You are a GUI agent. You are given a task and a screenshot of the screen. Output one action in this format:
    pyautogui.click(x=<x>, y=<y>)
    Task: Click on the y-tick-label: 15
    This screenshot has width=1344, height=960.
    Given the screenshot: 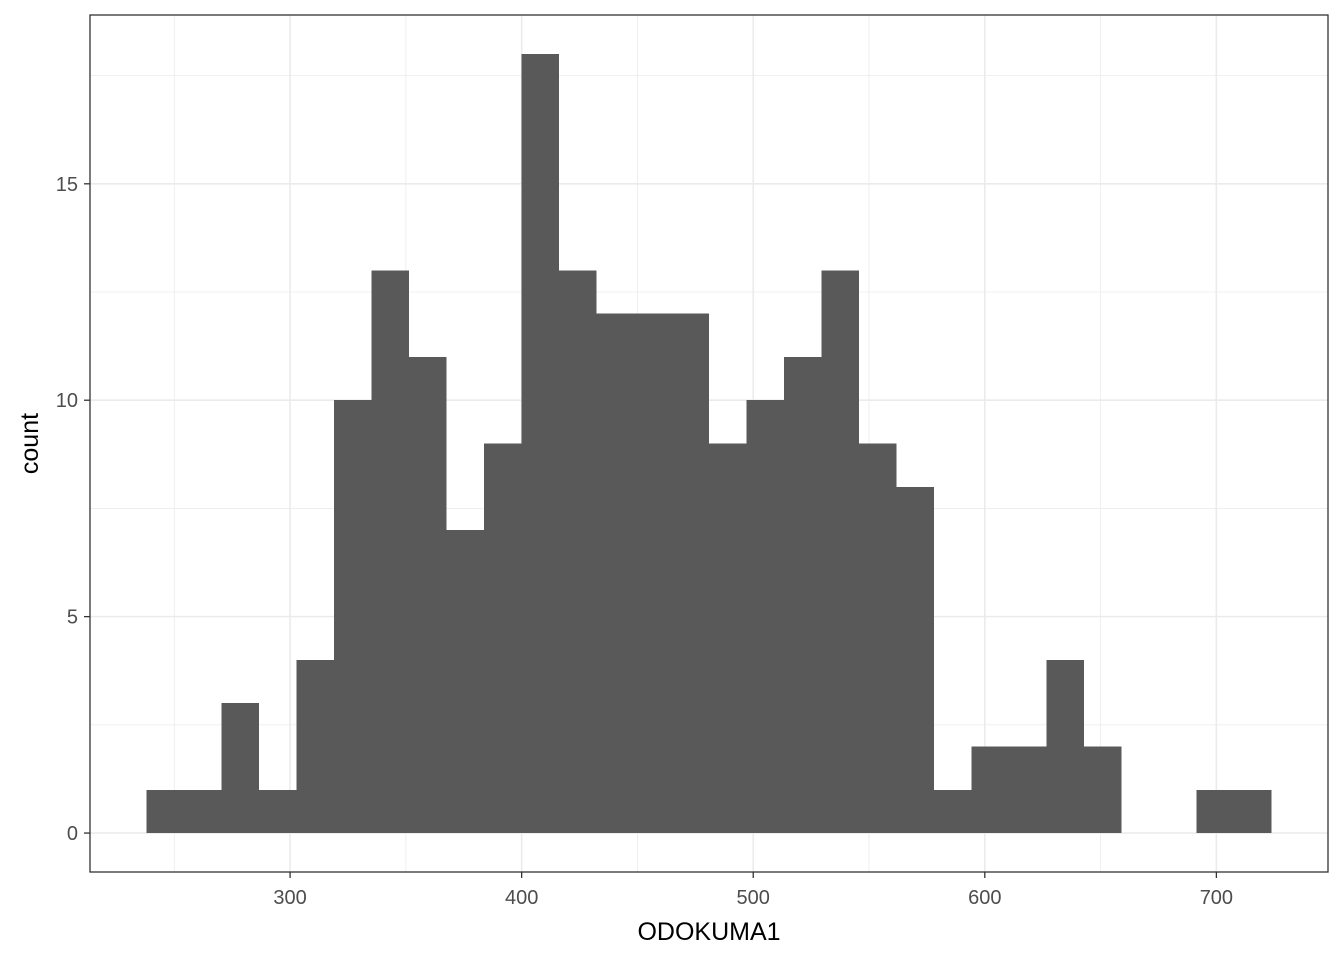 What is the action you would take?
    pyautogui.click(x=67, y=185)
    